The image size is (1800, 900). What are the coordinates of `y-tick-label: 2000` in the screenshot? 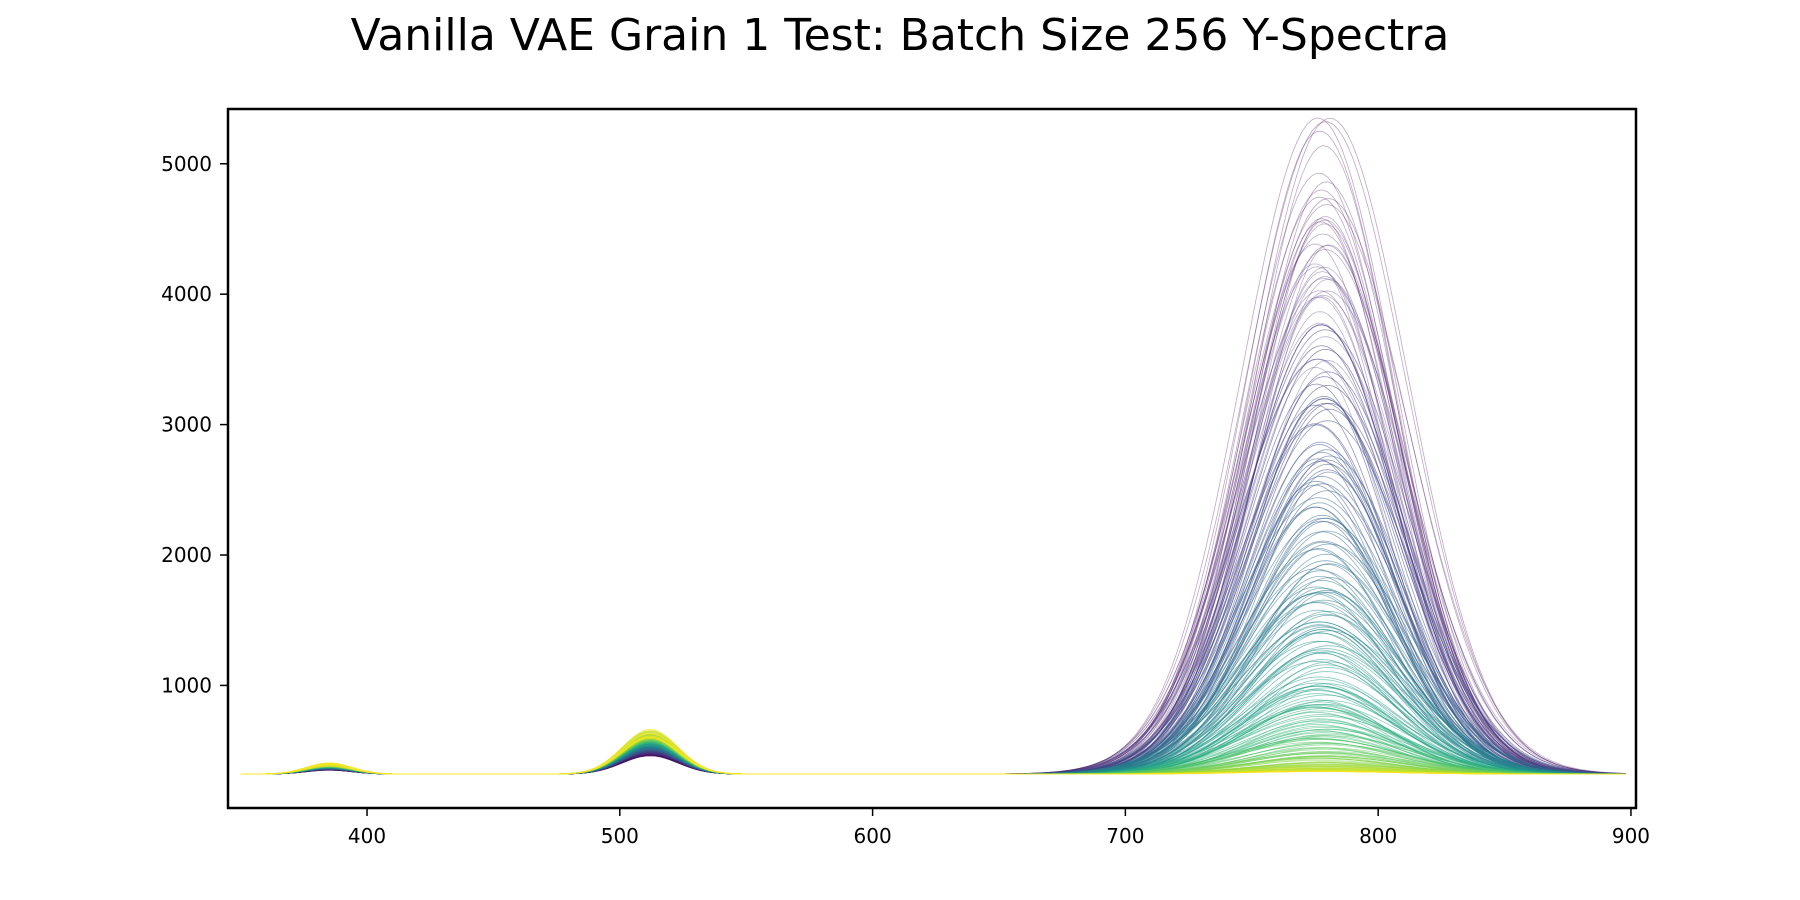 It's located at (186, 555).